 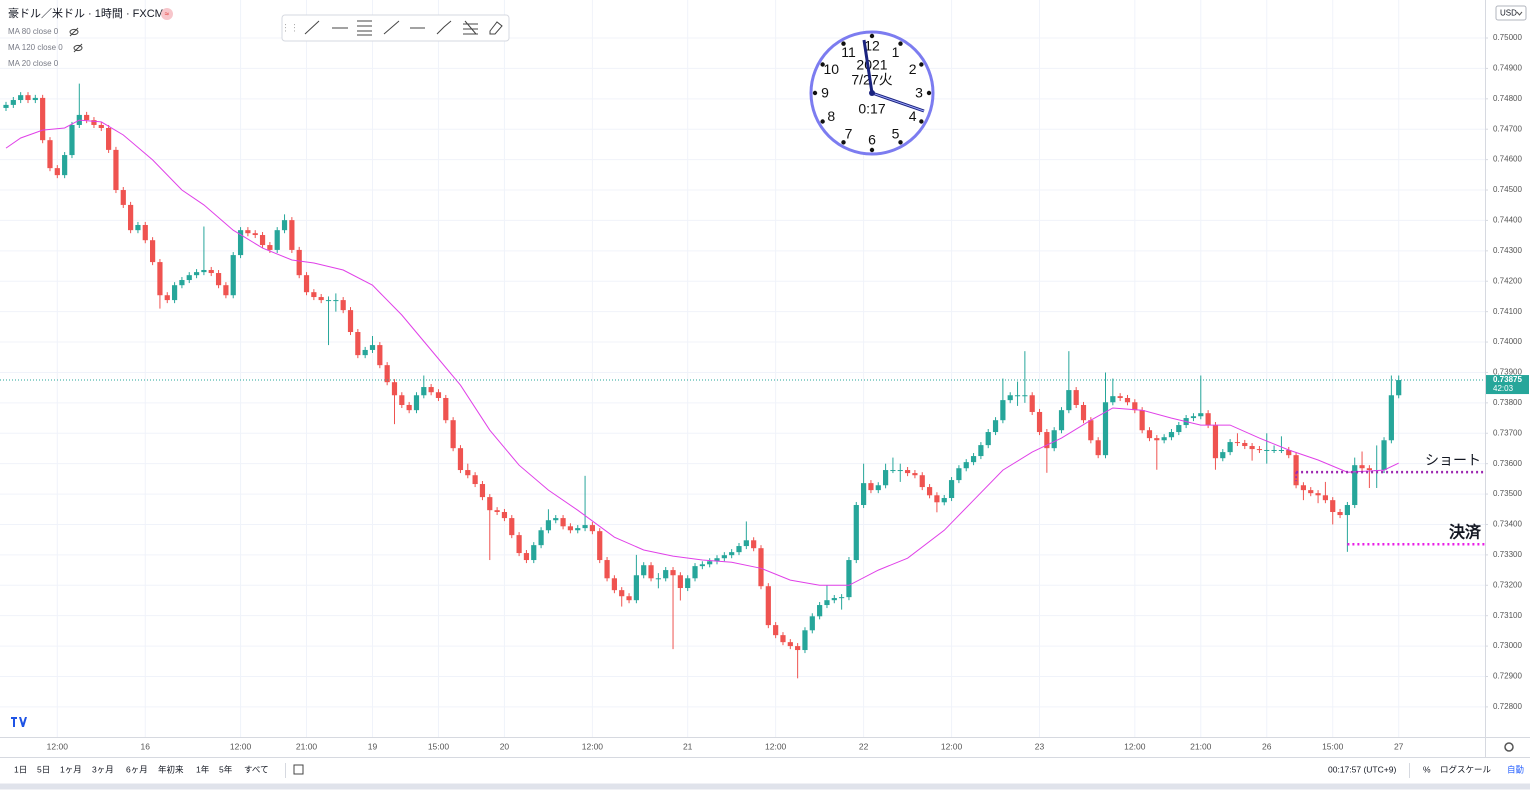 What do you see at coordinates (1362, 769) in the screenshot?
I see `toolbar-clock: 00:17:57 (UTC+9)` at bounding box center [1362, 769].